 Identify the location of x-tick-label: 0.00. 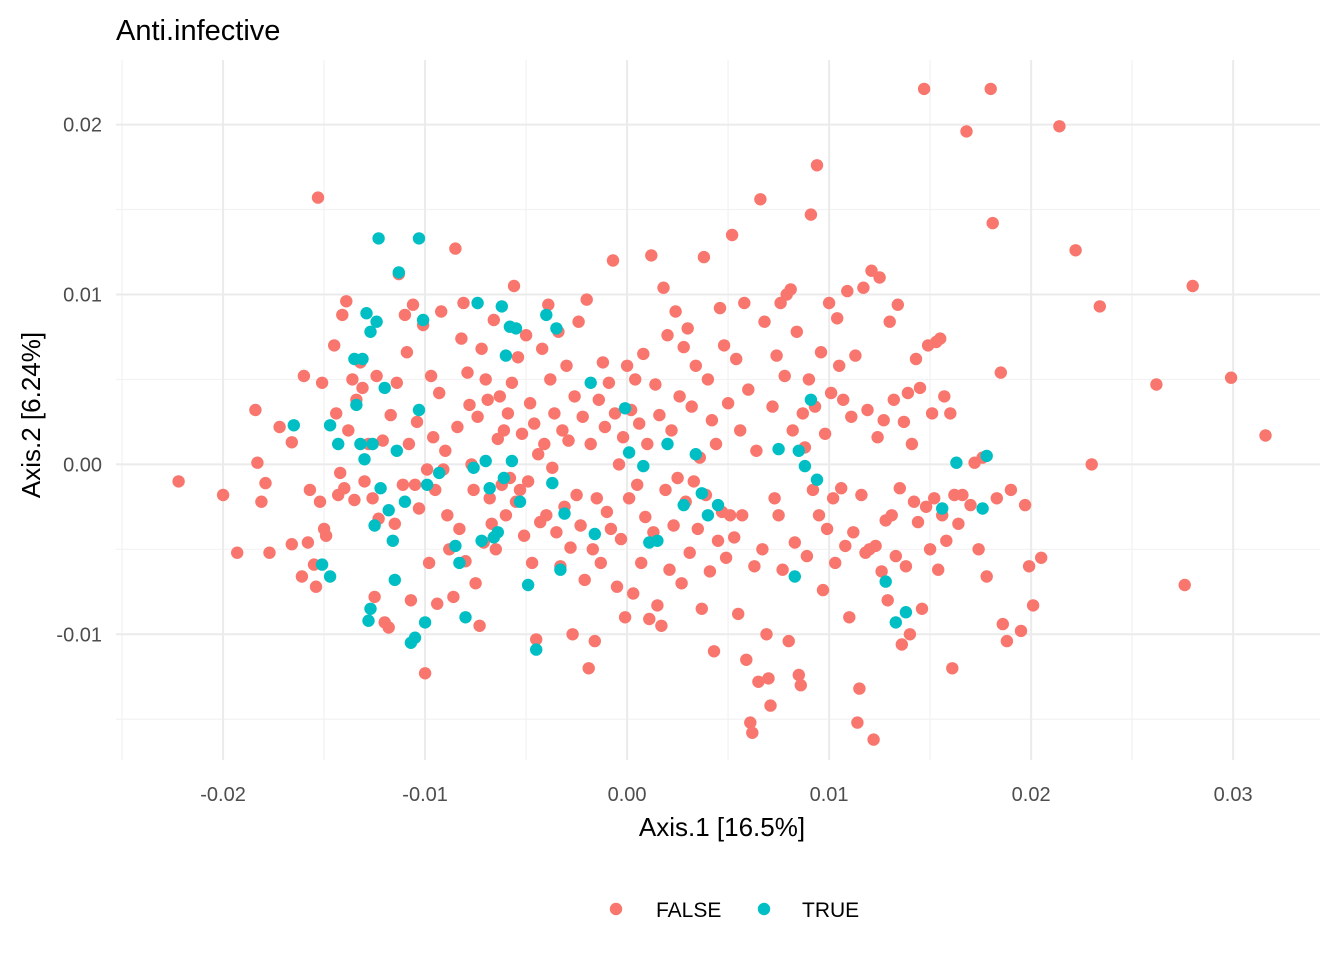
(627, 795).